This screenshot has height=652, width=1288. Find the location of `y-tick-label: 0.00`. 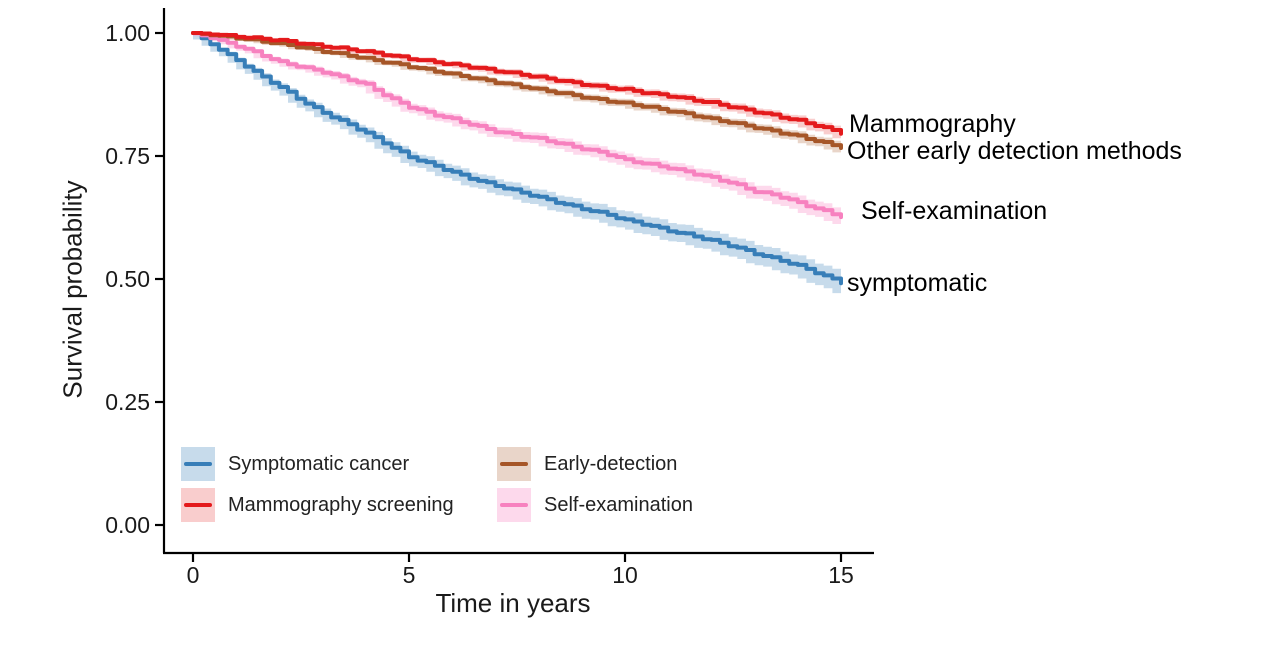

y-tick-label: 0.00 is located at coordinates (127, 525).